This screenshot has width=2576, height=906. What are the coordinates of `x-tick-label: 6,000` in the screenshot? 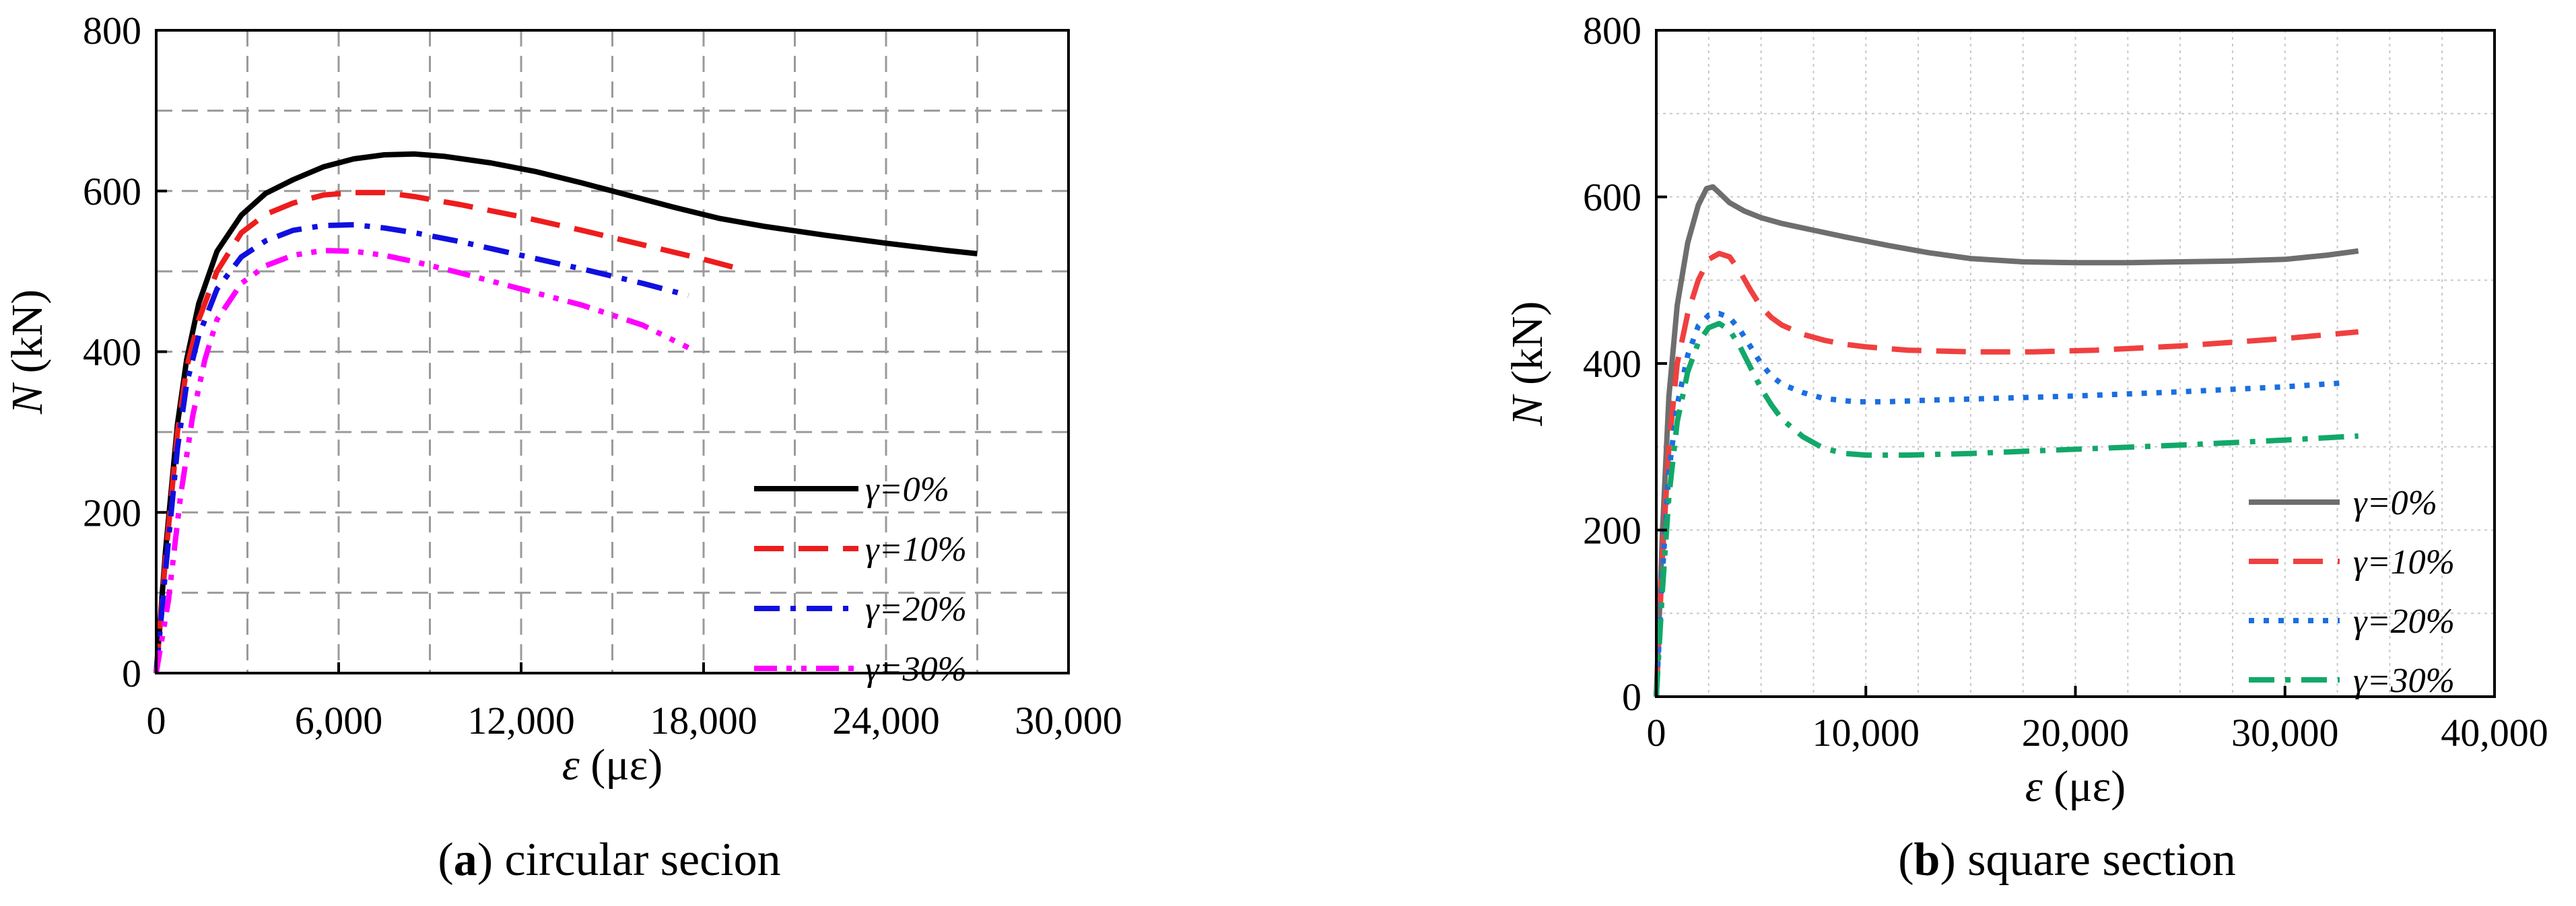 It's located at (339, 720).